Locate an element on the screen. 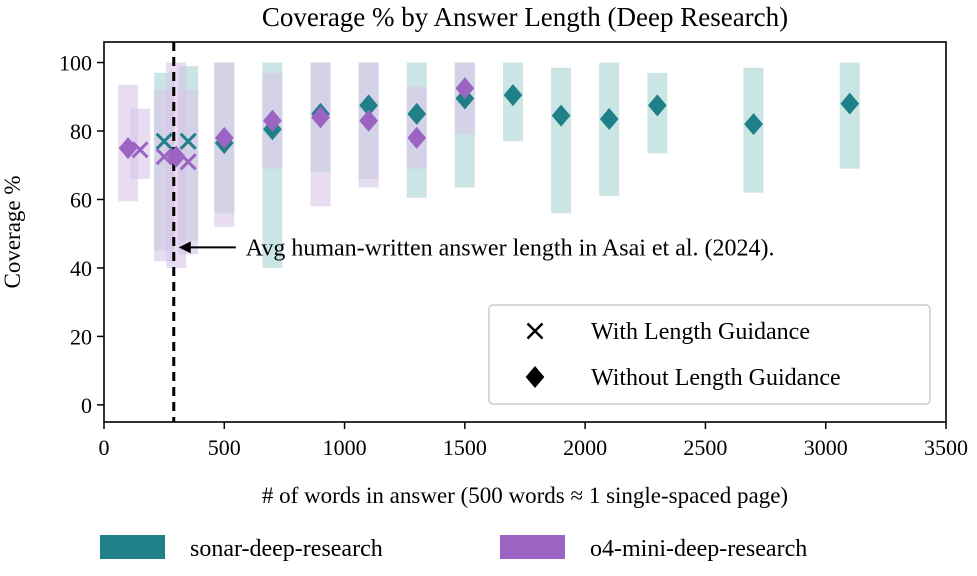  series-legend: sonar-deep-research o4-mini-deep-research is located at coordinates (453, 548).